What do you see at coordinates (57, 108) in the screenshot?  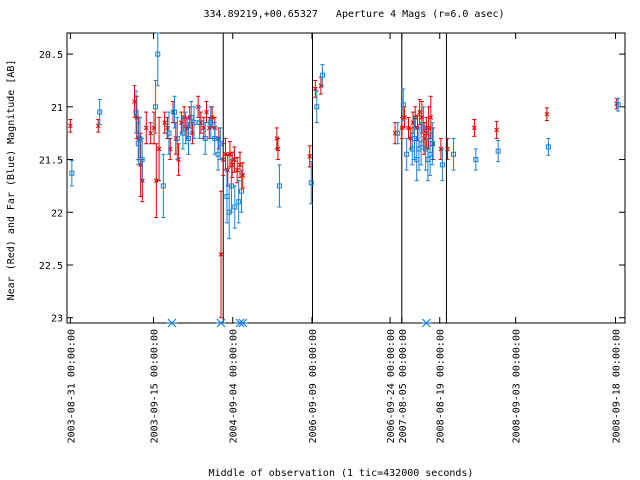 I see `y-tick-label: 21` at bounding box center [57, 108].